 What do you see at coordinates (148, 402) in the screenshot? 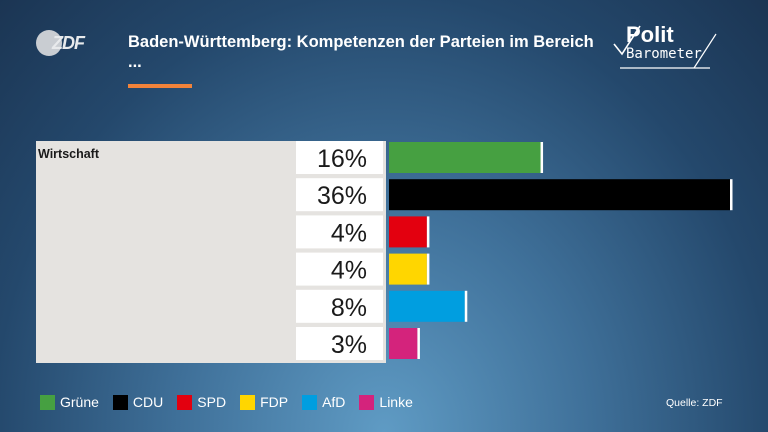
I see `legend-label-cdu: CDU` at bounding box center [148, 402].